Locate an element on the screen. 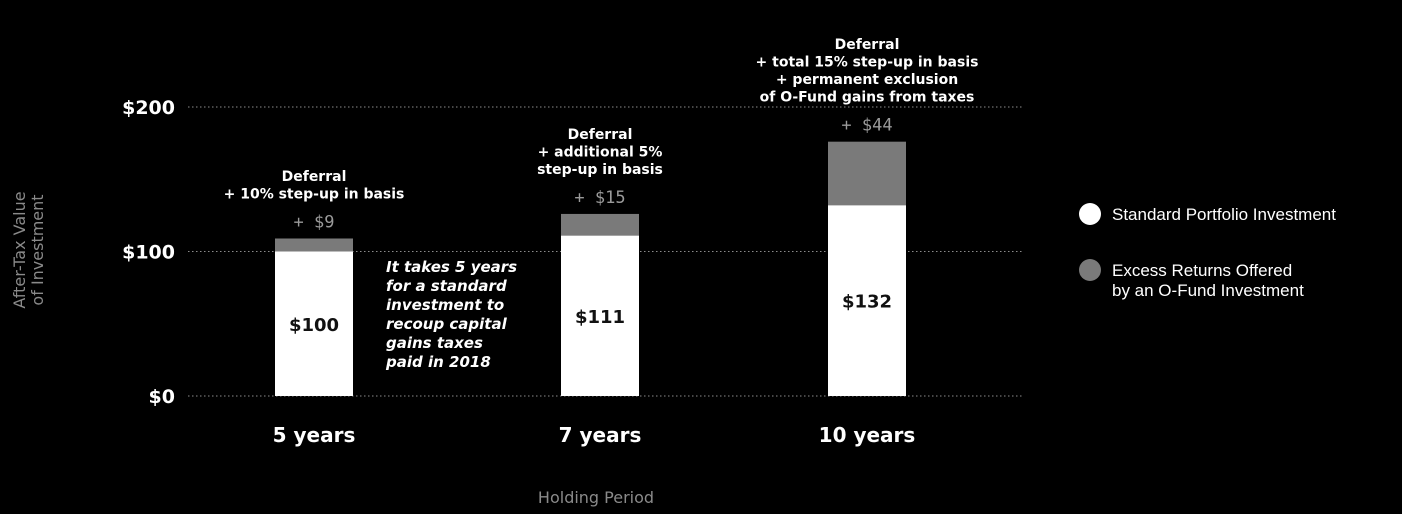 The height and width of the screenshot is (514, 1402). excess-value-label: + $44 is located at coordinates (866, 126).